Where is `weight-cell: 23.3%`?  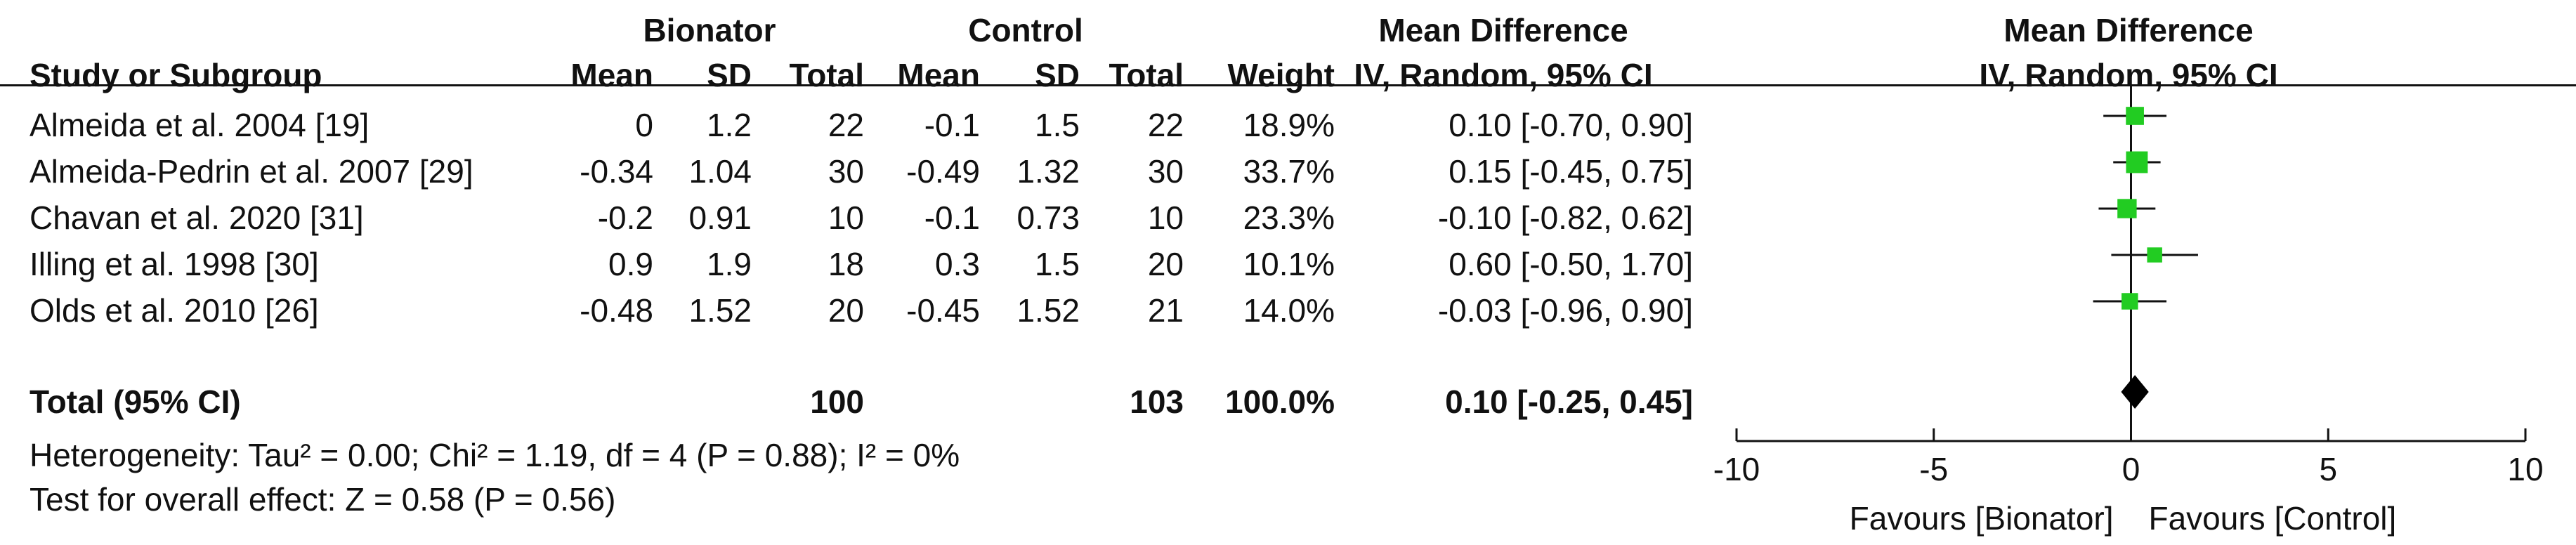
weight-cell: 23.3% is located at coordinates (1289, 217).